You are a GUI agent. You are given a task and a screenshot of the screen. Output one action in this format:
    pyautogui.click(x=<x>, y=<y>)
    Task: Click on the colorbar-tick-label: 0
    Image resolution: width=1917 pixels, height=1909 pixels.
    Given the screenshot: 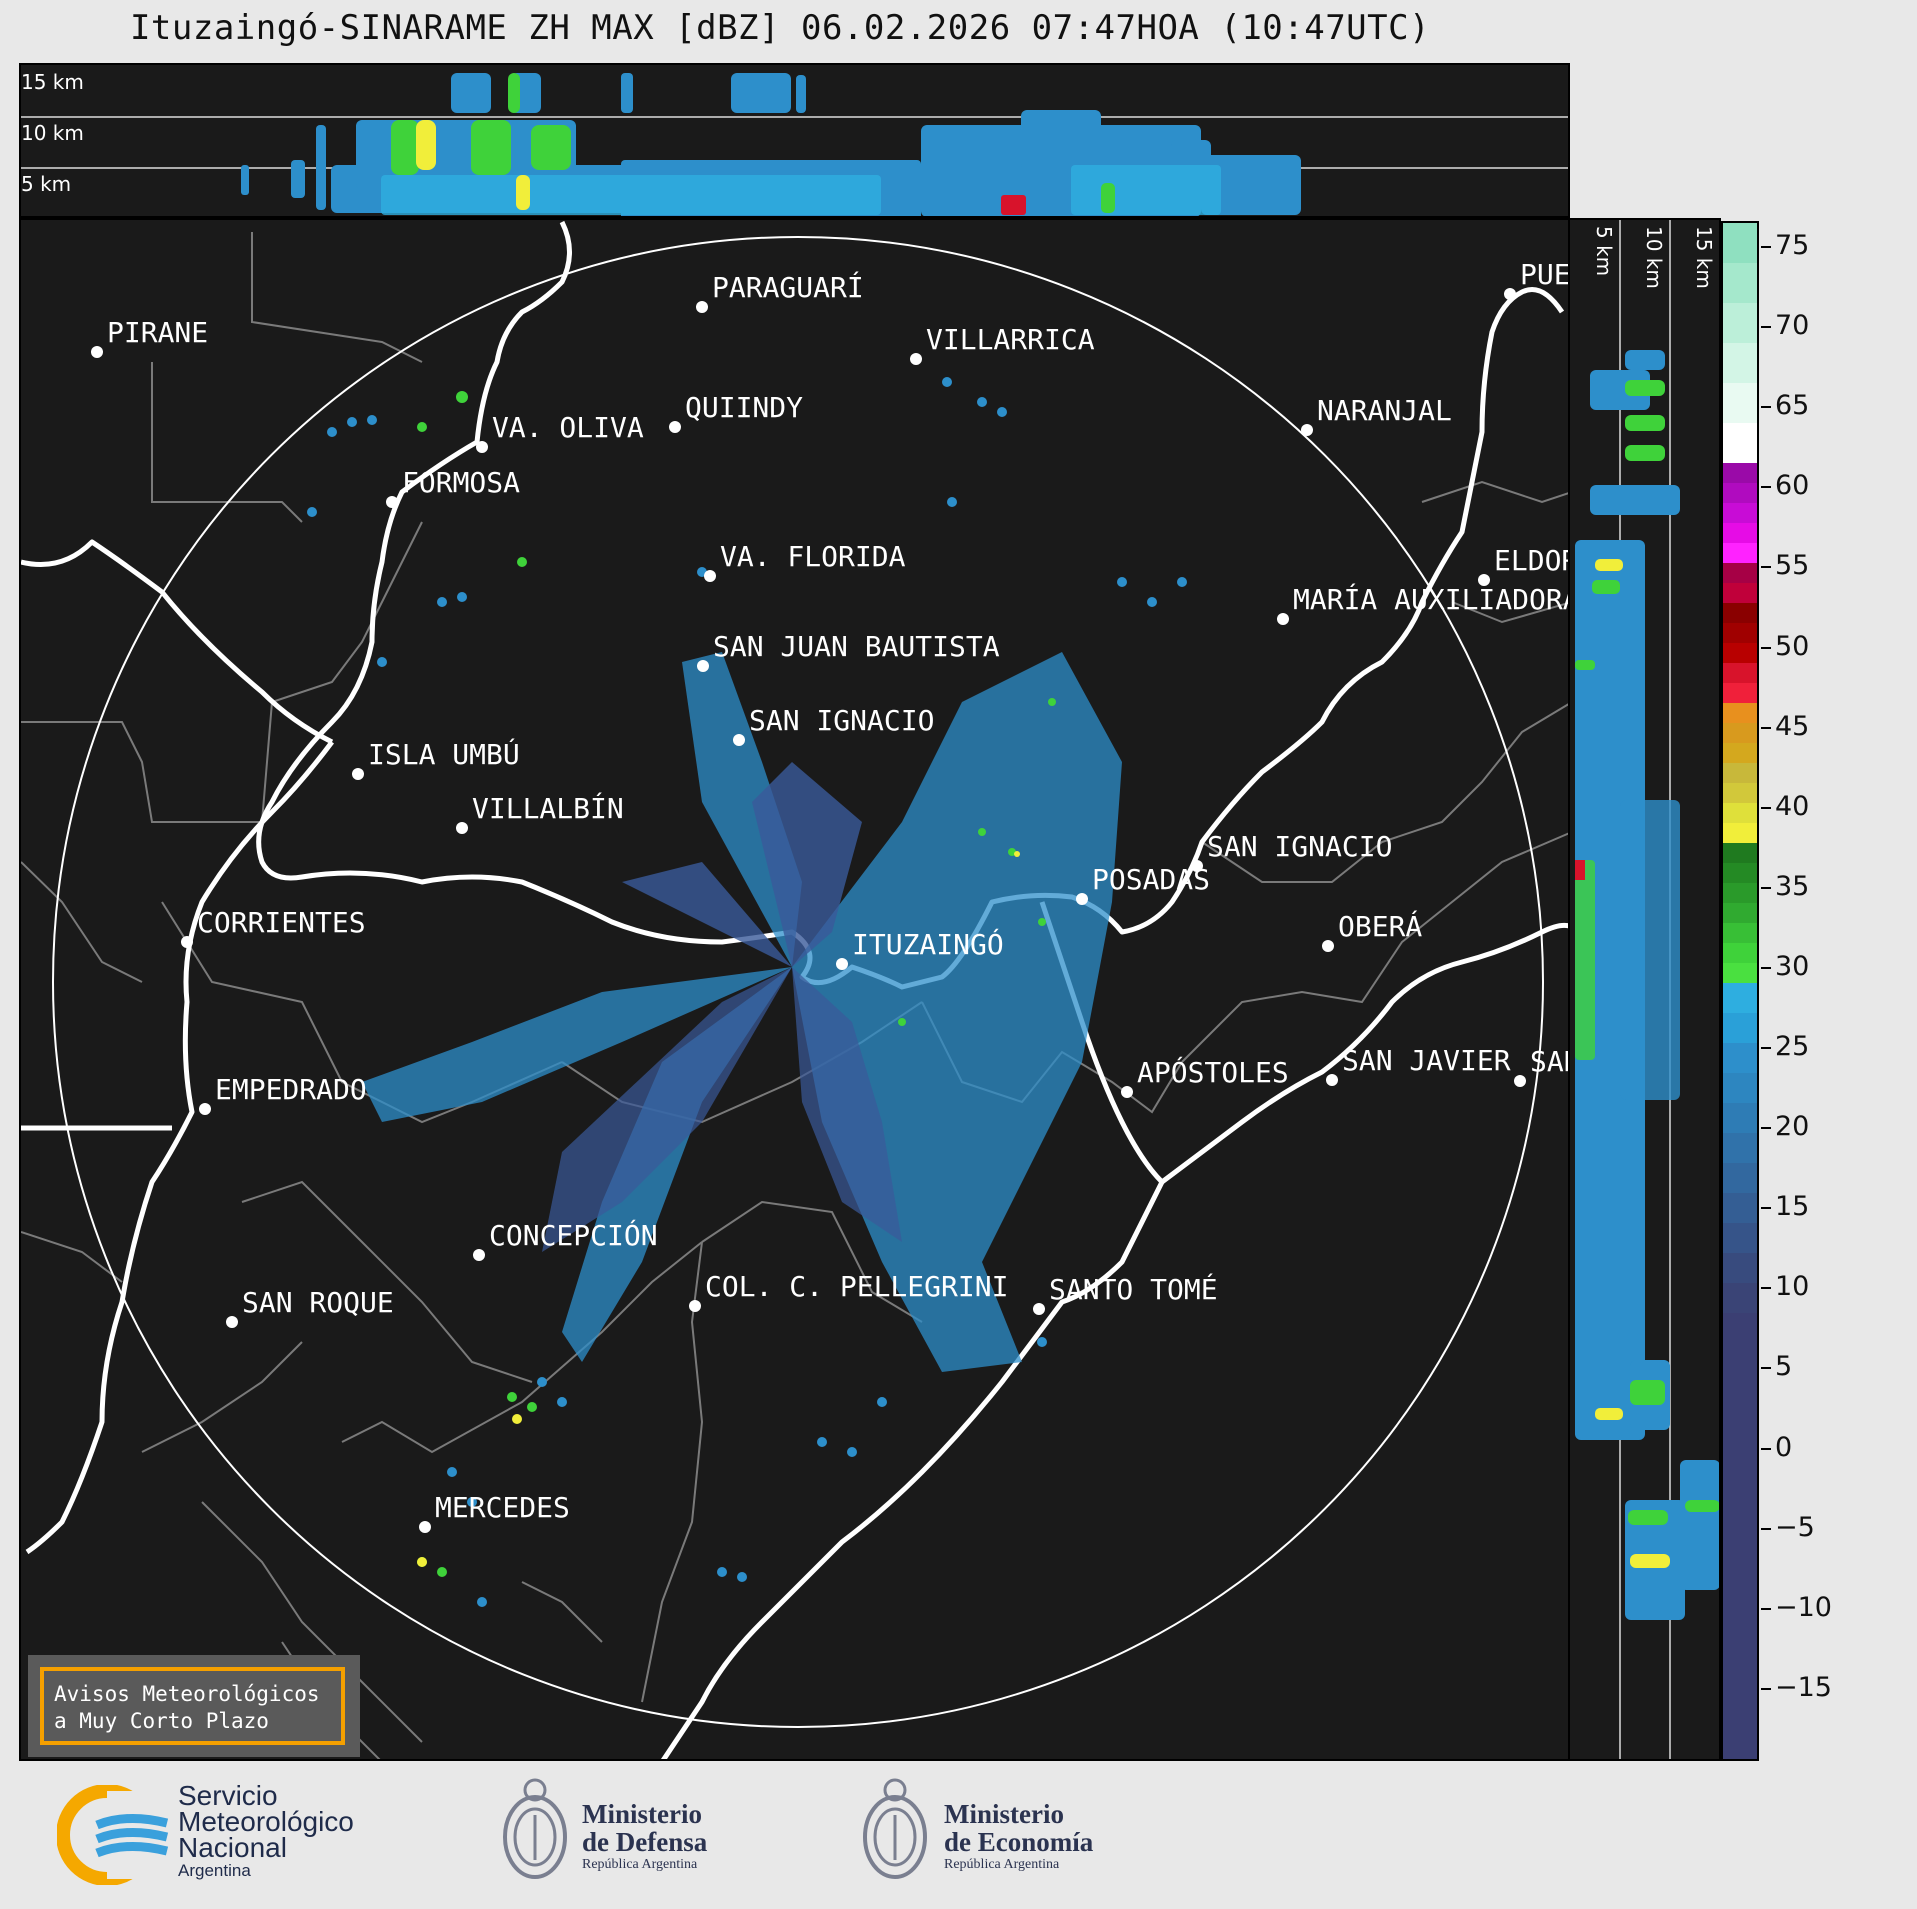 What is the action you would take?
    pyautogui.click(x=1784, y=1447)
    